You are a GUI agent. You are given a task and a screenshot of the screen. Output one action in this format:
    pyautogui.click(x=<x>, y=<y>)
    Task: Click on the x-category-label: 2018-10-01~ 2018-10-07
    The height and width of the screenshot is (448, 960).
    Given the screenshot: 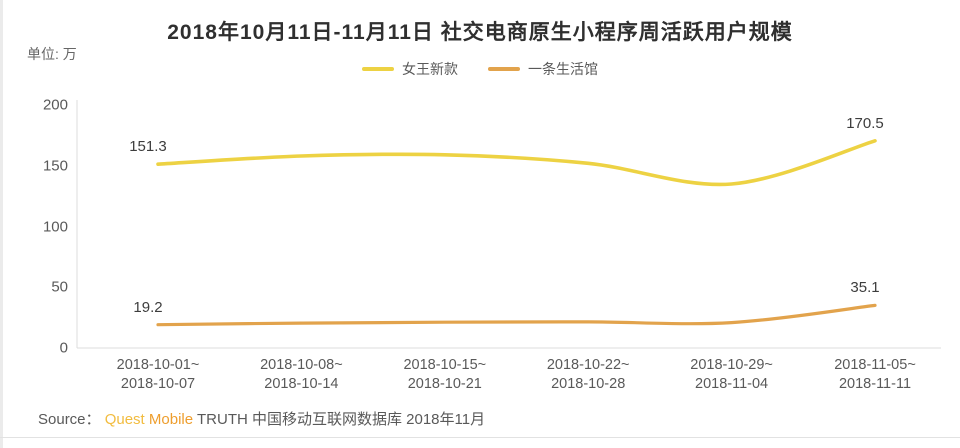 What is the action you would take?
    pyautogui.click(x=158, y=374)
    